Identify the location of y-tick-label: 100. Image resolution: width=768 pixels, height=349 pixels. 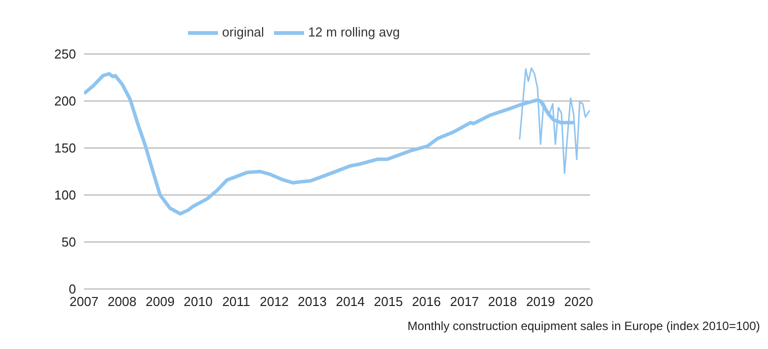
(65, 195).